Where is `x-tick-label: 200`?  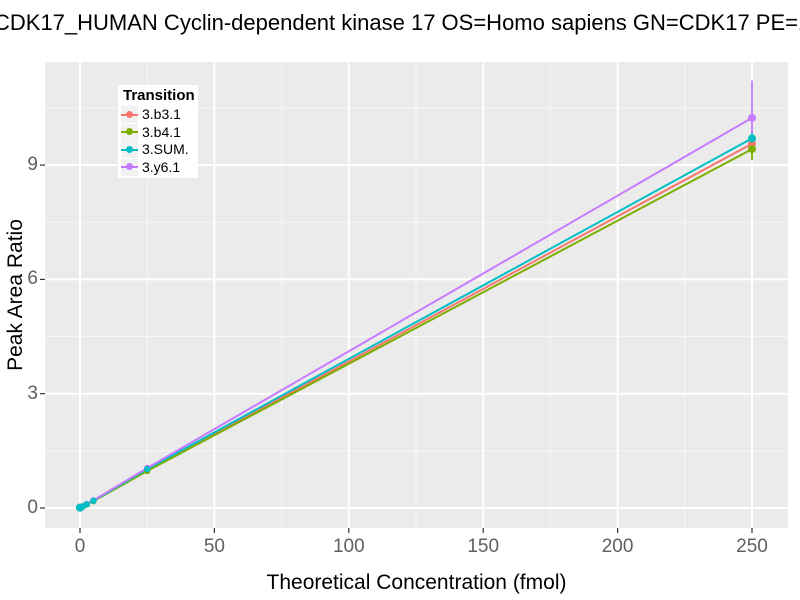 x-tick-label: 200 is located at coordinates (617, 546).